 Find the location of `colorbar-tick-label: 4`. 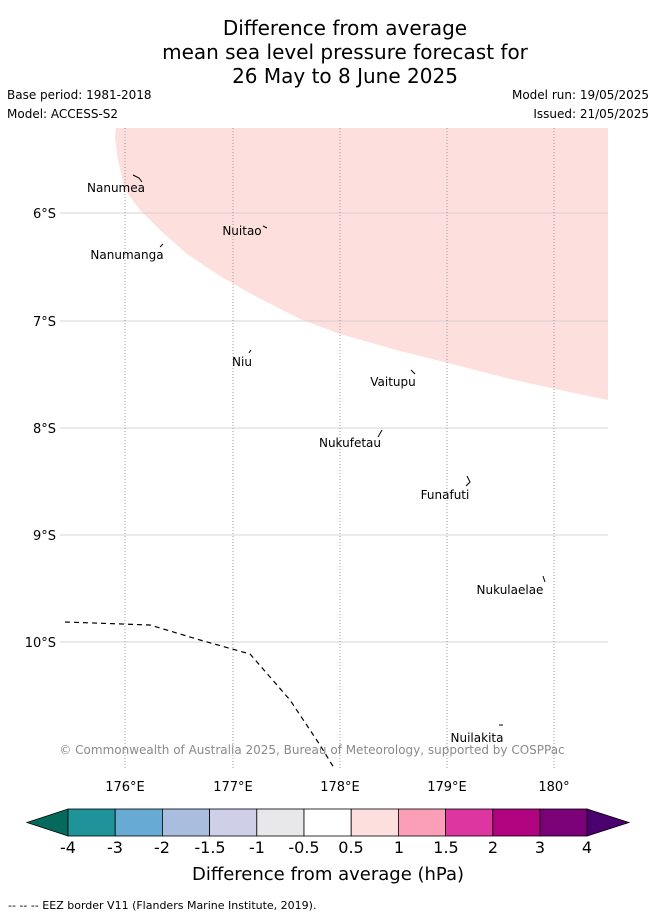

colorbar-tick-label: 4 is located at coordinates (587, 847).